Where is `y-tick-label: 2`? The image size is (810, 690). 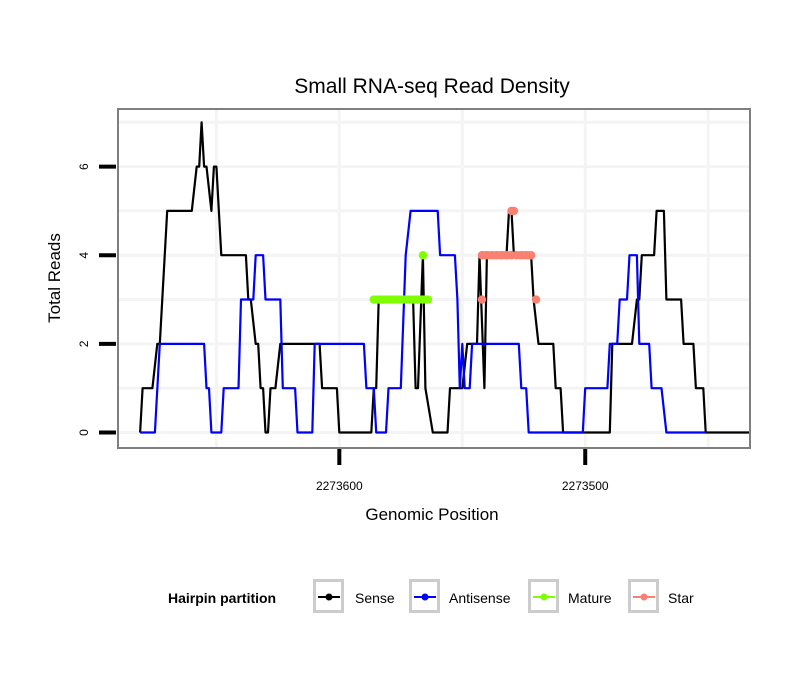 y-tick-label: 2 is located at coordinates (84, 343).